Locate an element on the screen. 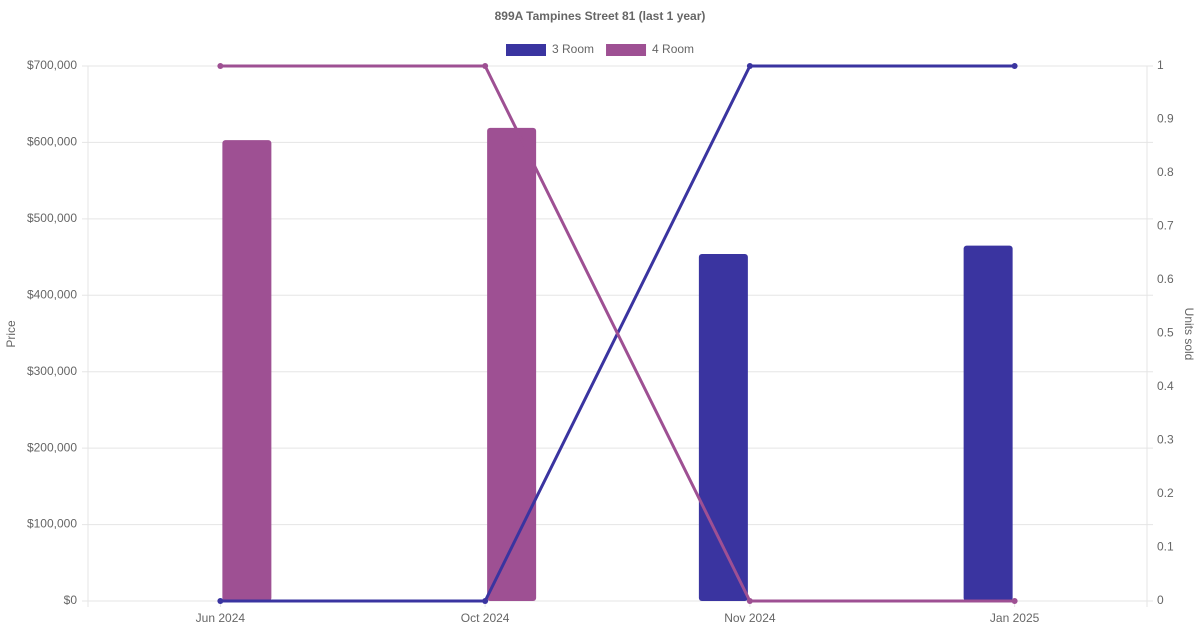  y2-tick-label: 0.8 is located at coordinates (1165, 172).